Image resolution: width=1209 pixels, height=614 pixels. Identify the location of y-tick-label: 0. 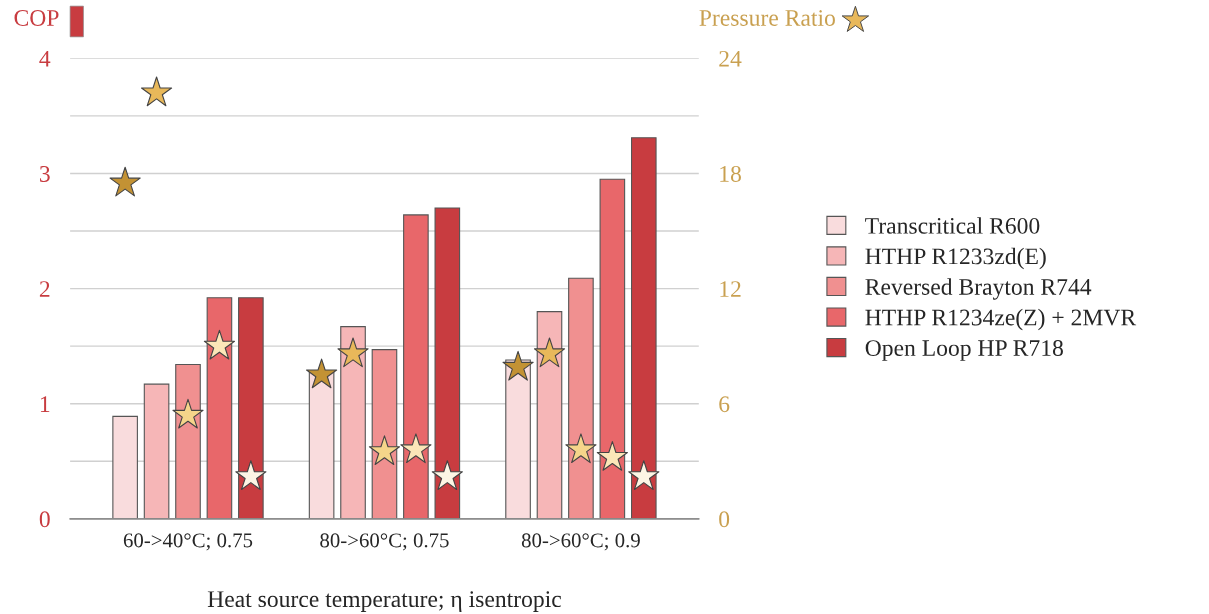
(44, 519).